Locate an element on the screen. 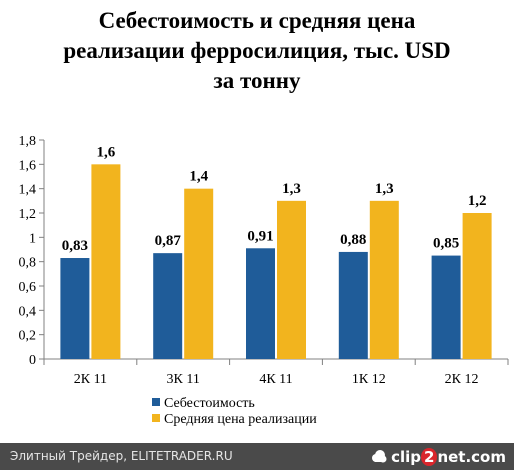 This screenshot has width=514, height=470. title-line-3: за тонну is located at coordinates (257, 80).